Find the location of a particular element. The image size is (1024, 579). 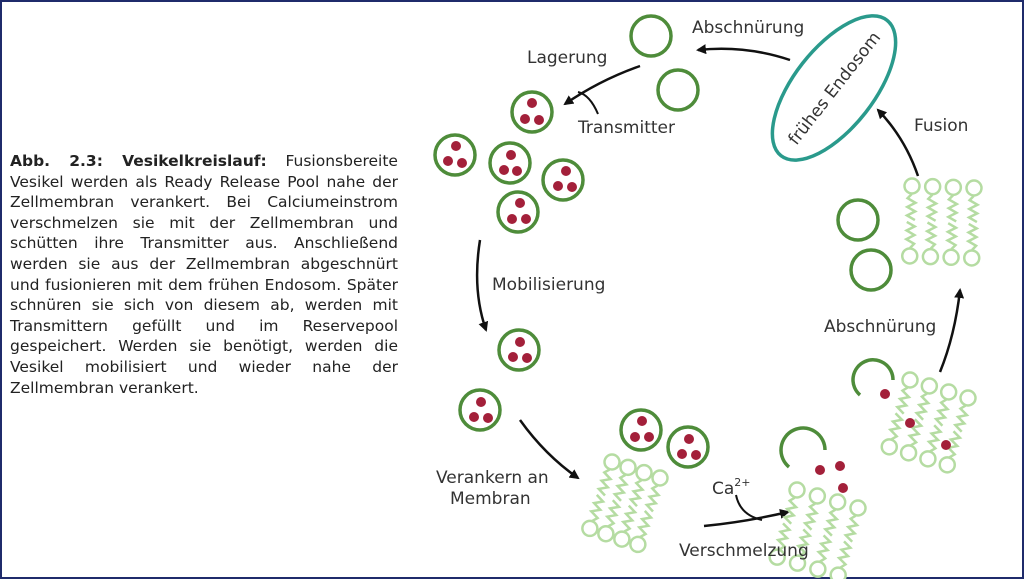

arrow-mobilisierung is located at coordinates (482, 285).